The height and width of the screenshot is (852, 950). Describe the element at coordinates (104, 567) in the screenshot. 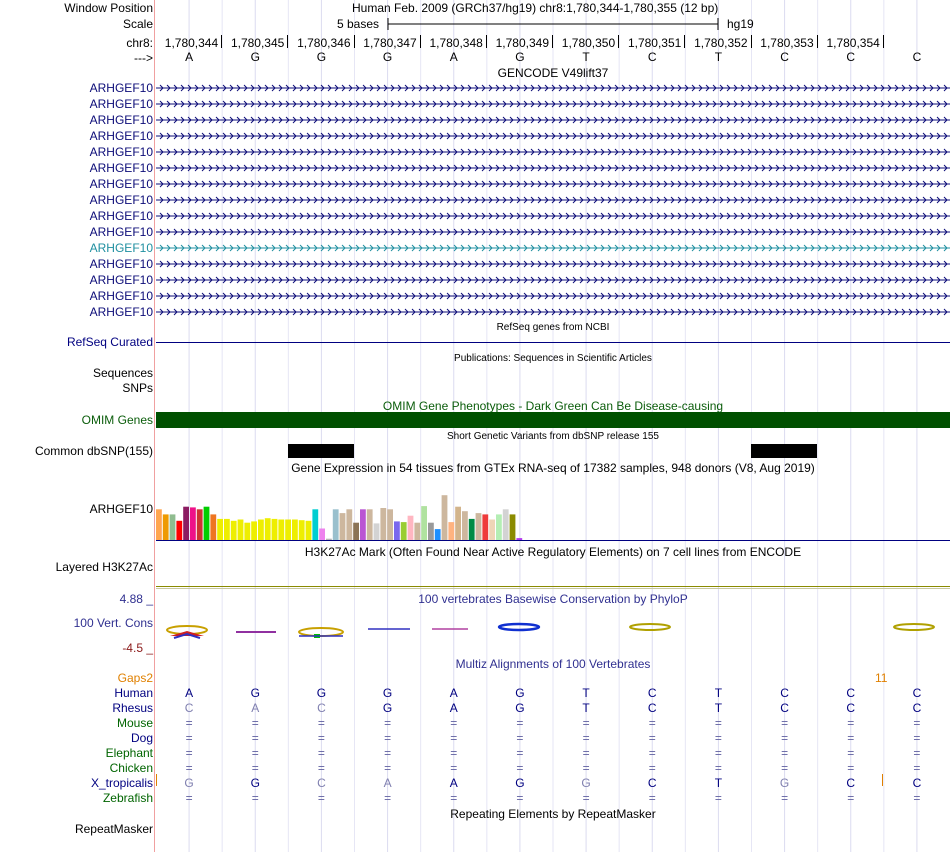

I see `h3k27ac-label: Layered H3K27Ac` at that location.